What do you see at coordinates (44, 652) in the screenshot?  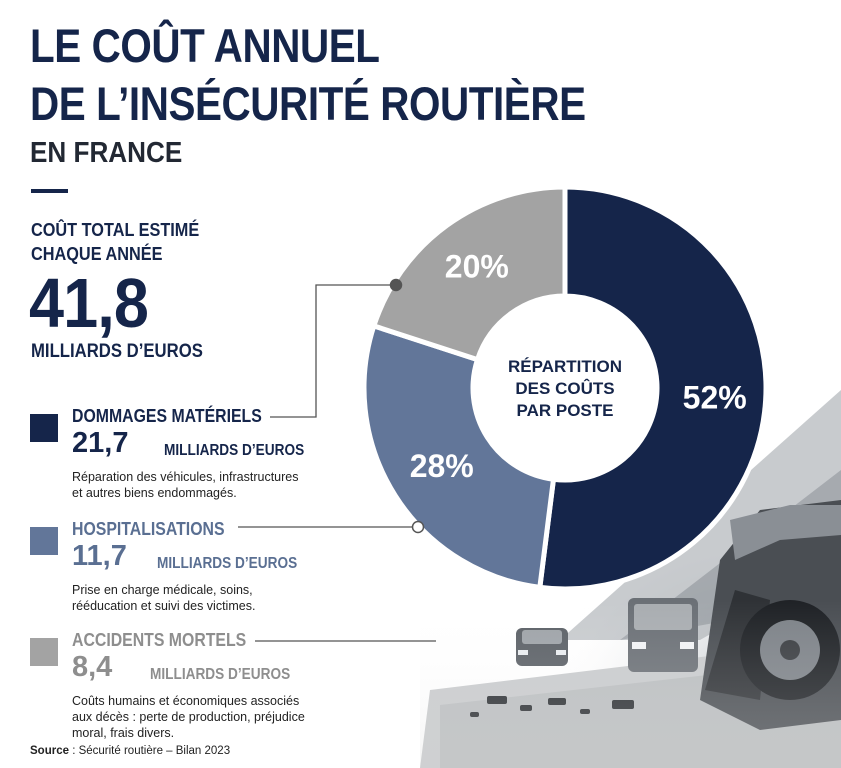 I see `legend-swatch-fatal-accidents` at bounding box center [44, 652].